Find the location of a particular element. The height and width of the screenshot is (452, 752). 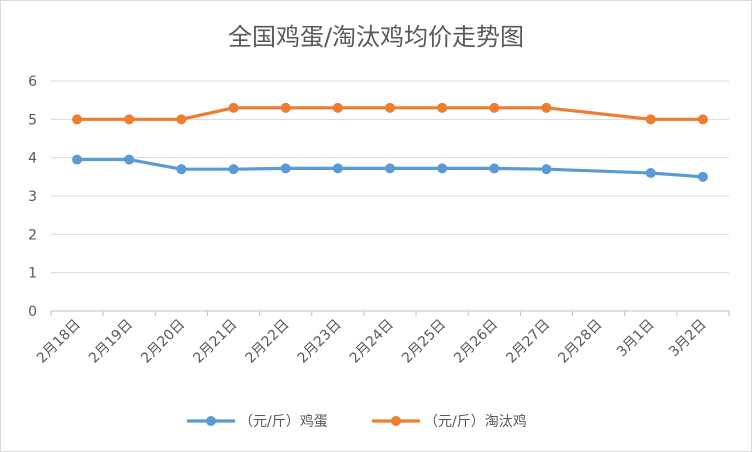

y-tick-label: 4 is located at coordinates (32, 159).